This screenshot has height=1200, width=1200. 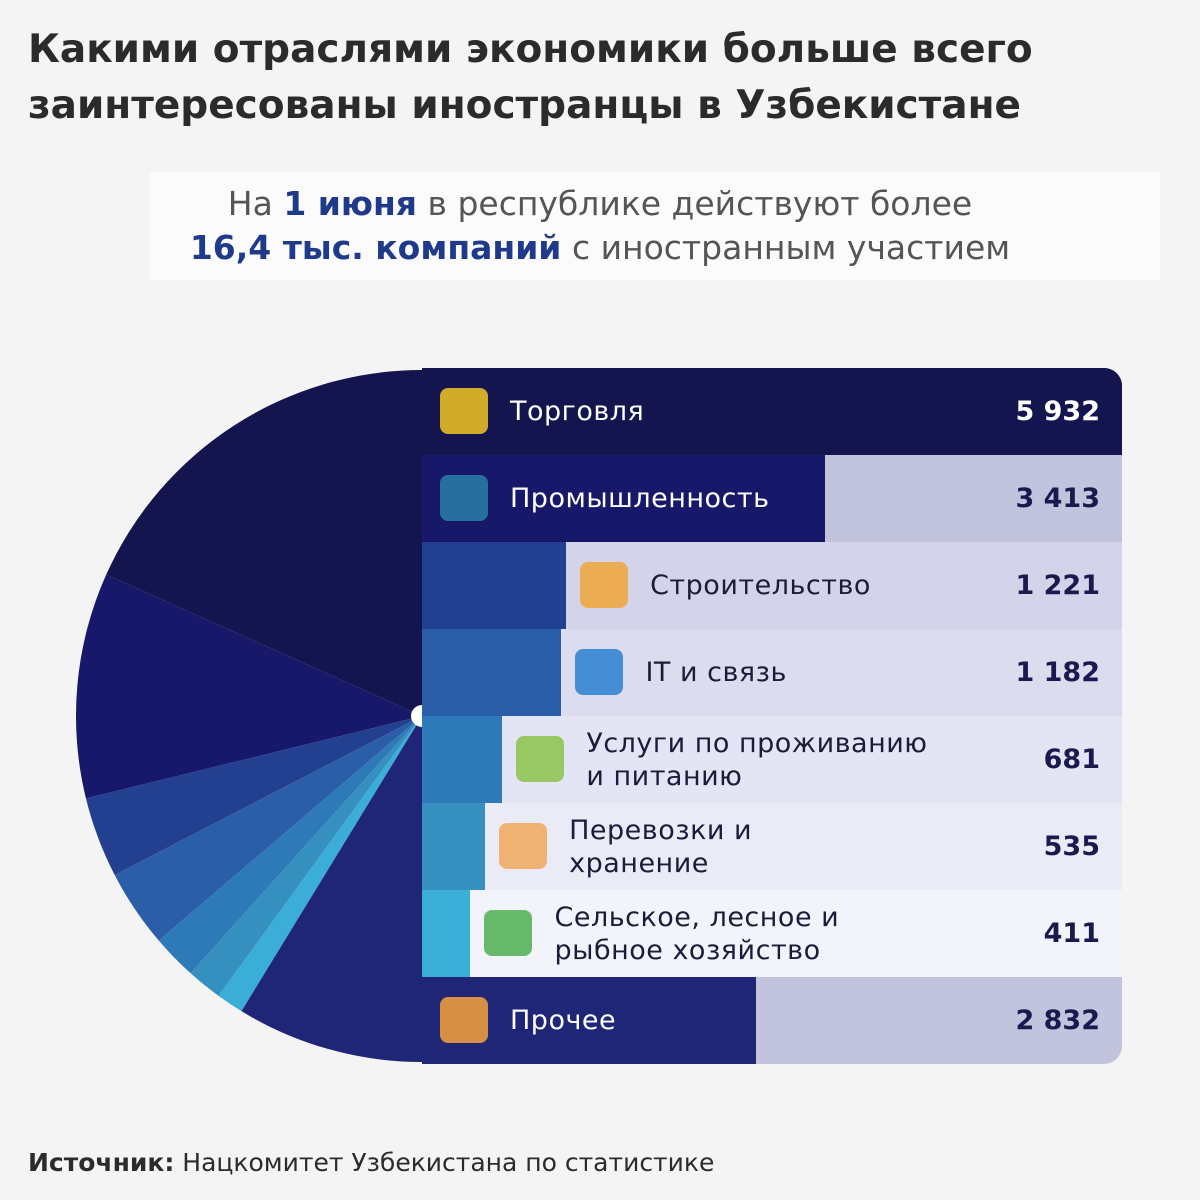 I want to click on subtitle-box, so click(x=655, y=226).